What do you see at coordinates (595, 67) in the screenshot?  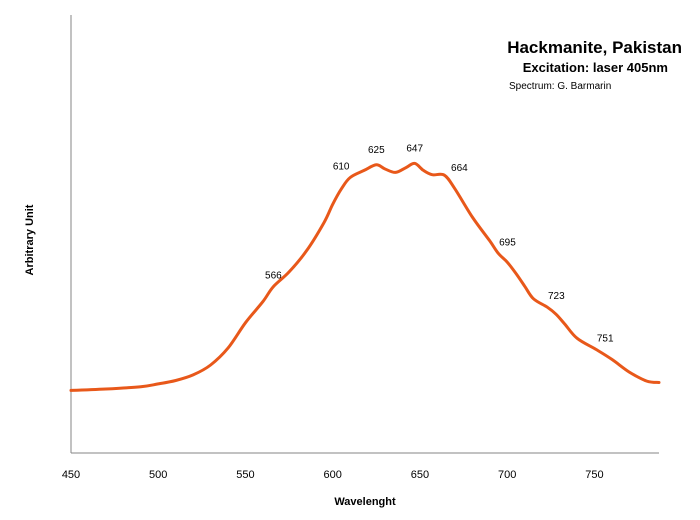 I see `chart-subtitle: Excitation: laser 405nm` at bounding box center [595, 67].